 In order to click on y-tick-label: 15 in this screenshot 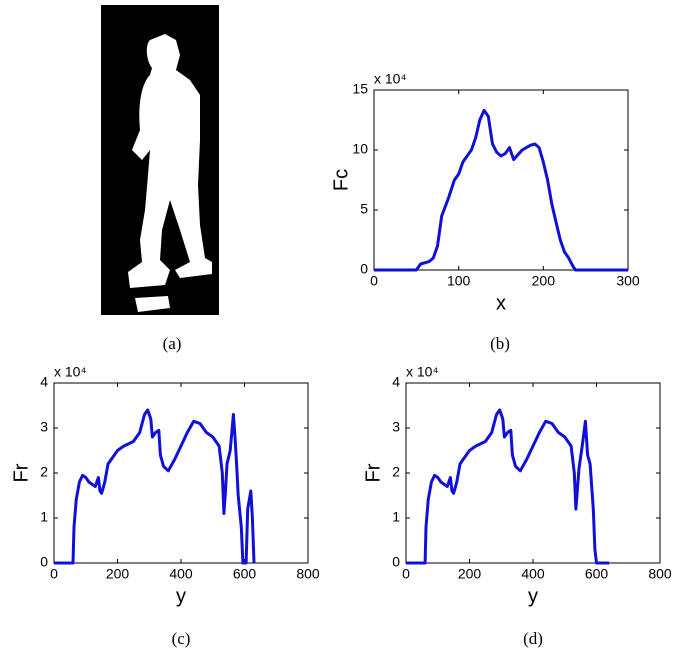, I will do `click(360, 89)`.